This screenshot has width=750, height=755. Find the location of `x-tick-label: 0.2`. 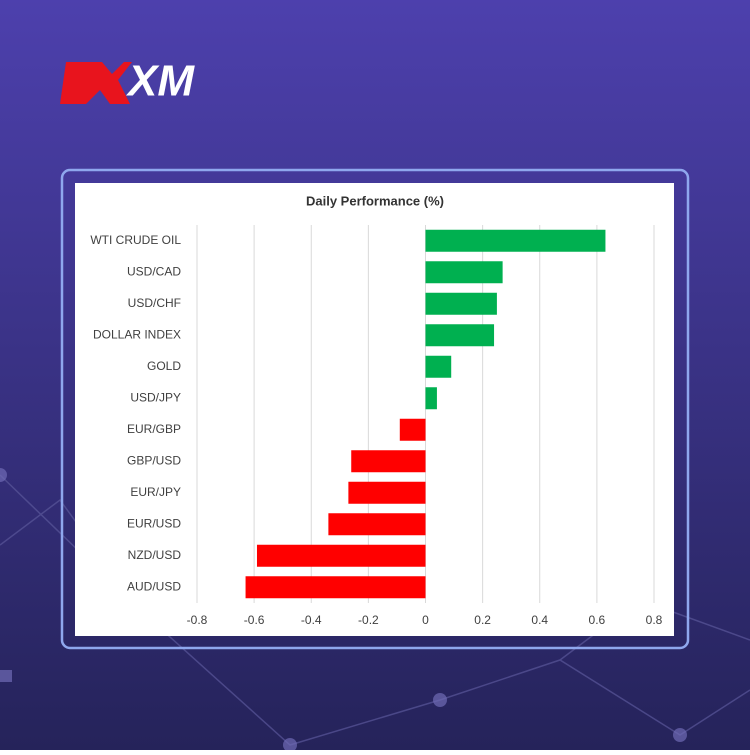

x-tick-label: 0.2 is located at coordinates (482, 620).